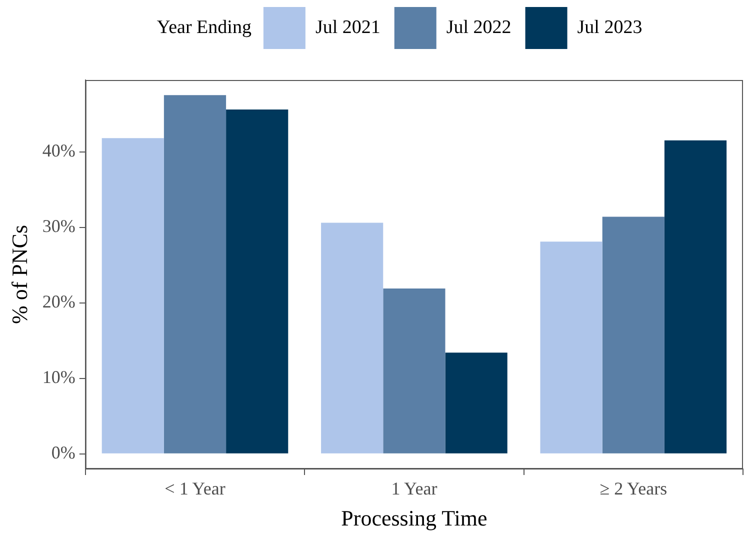 The image size is (753, 541). I want to click on y-axis-title: % of PNCs, so click(19, 274).